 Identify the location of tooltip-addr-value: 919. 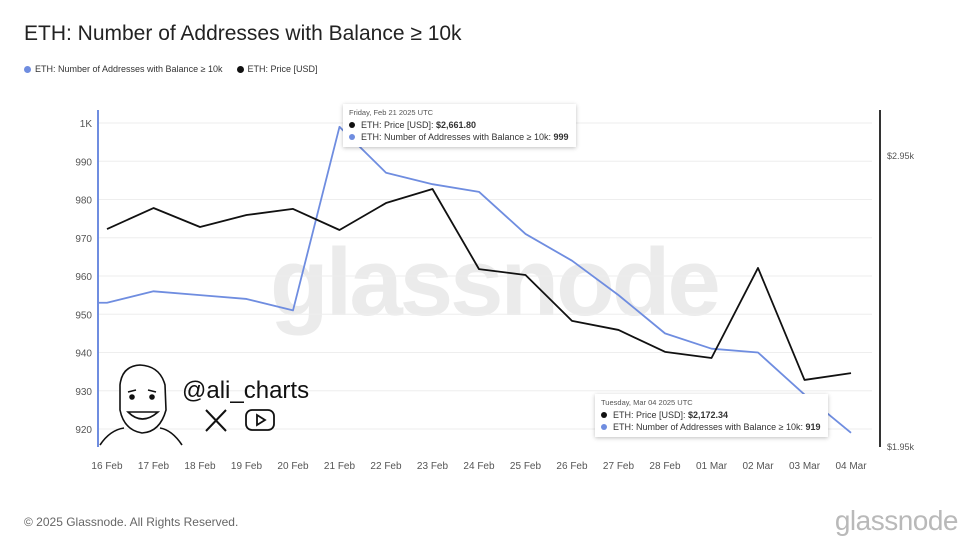
(813, 427).